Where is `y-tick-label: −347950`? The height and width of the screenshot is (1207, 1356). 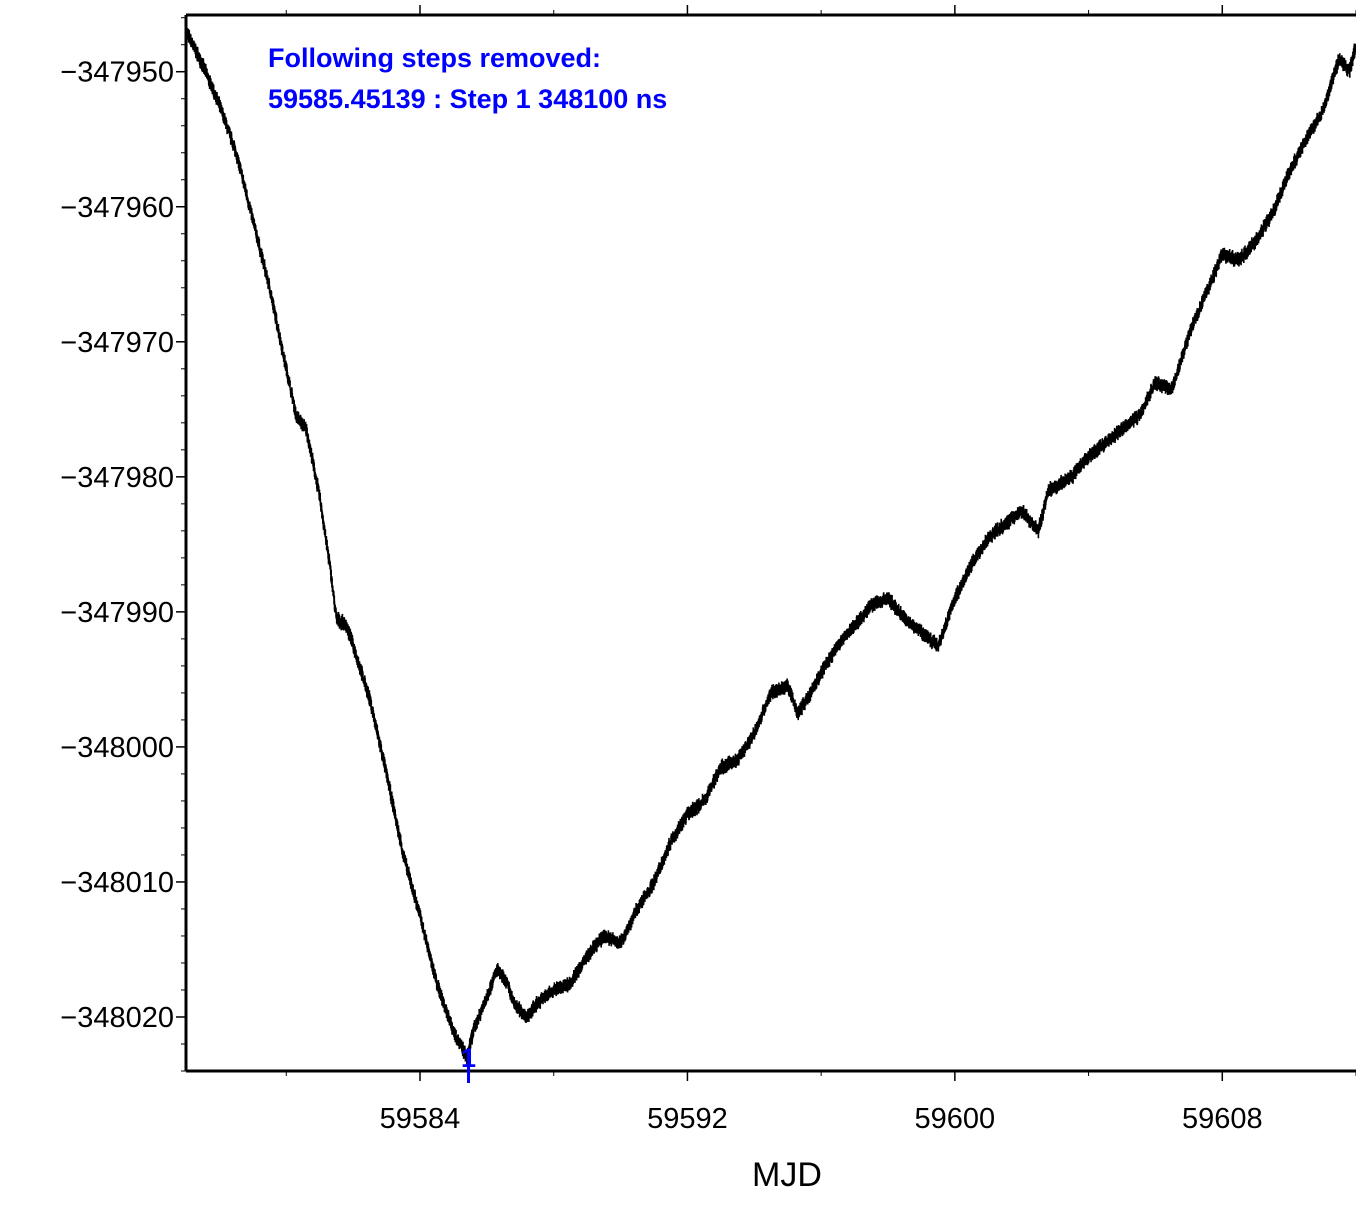 y-tick-label: −347950 is located at coordinates (117, 73).